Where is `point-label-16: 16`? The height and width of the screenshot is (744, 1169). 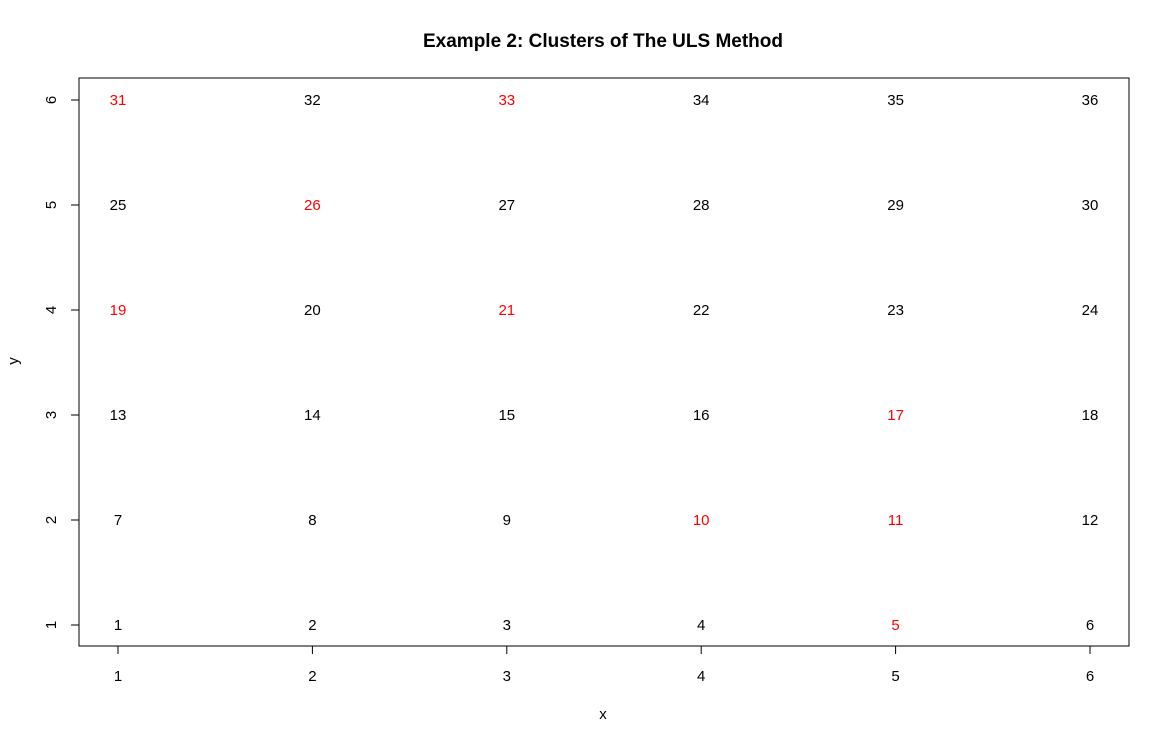
point-label-16: 16 is located at coordinates (701, 415).